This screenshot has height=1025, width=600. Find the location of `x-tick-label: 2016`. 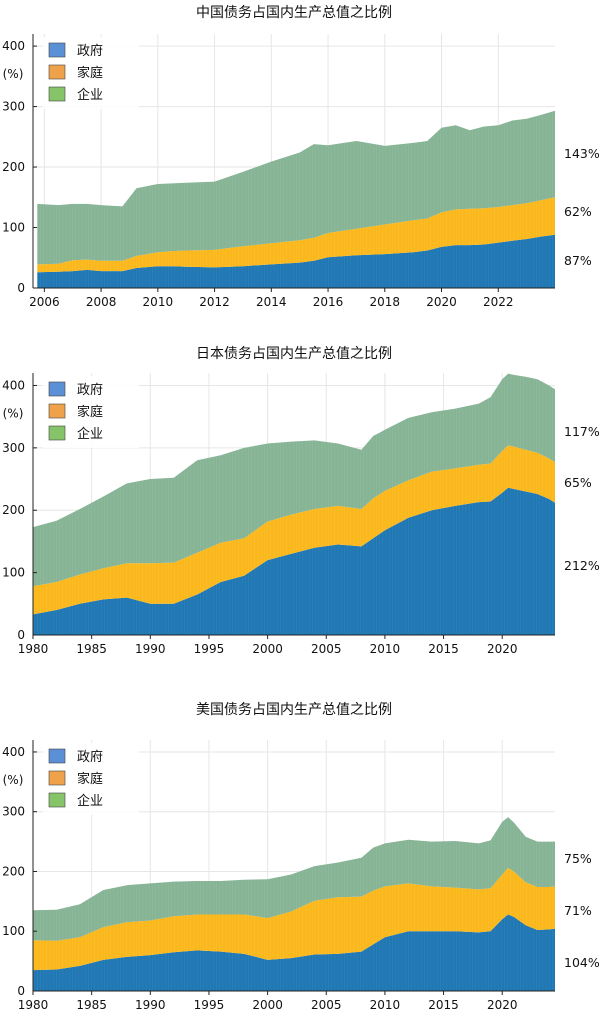

x-tick-label: 2016 is located at coordinates (328, 302).